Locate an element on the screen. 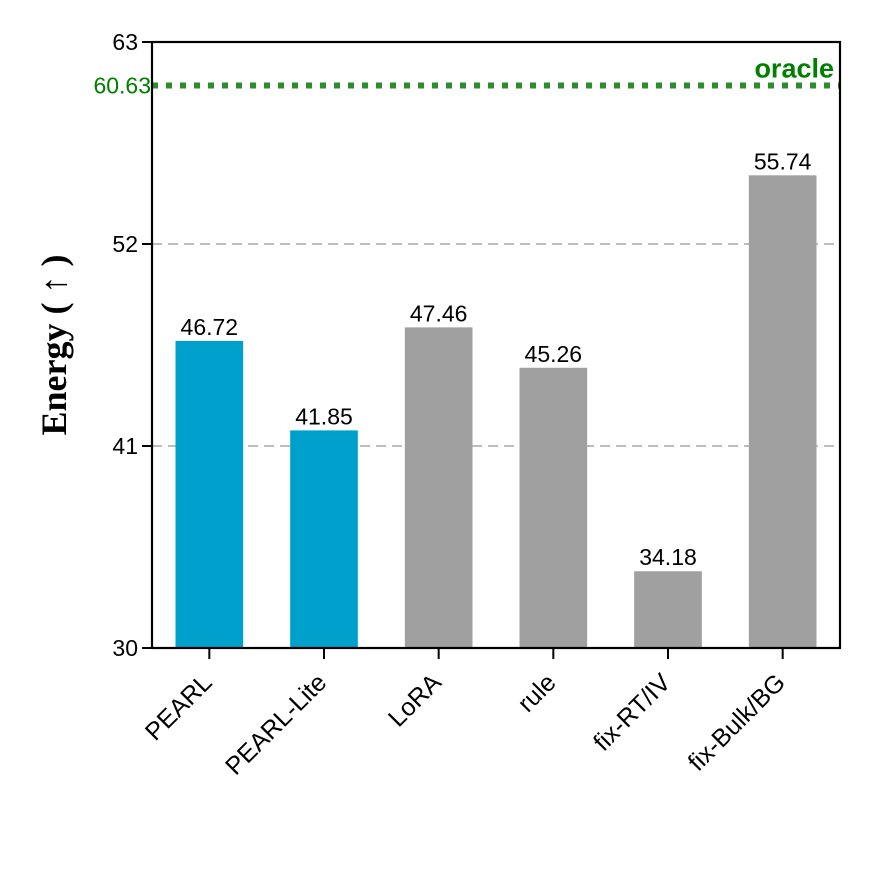  x-tick-label: rule is located at coordinates (536, 692).